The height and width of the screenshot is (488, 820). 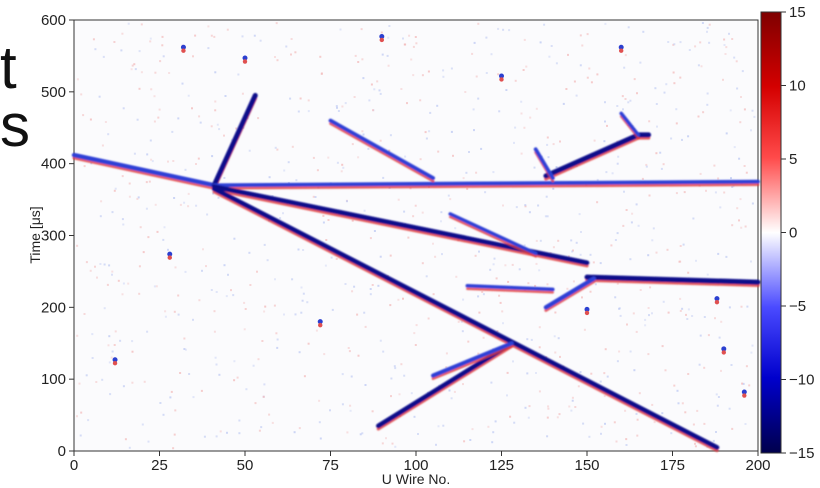 I want to click on track-shadow, so click(x=630, y=127).